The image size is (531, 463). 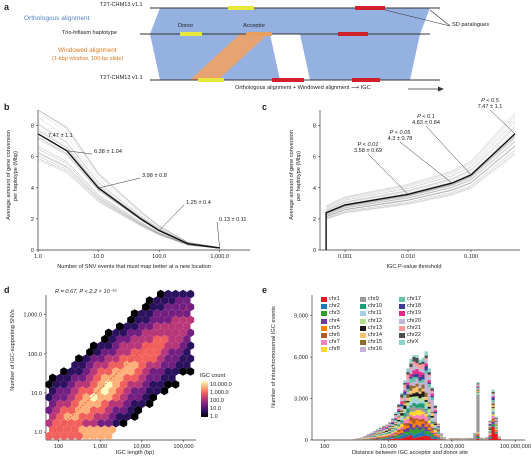 I want to click on windowed-label-1: Windowed alignment, so click(x=87, y=50).